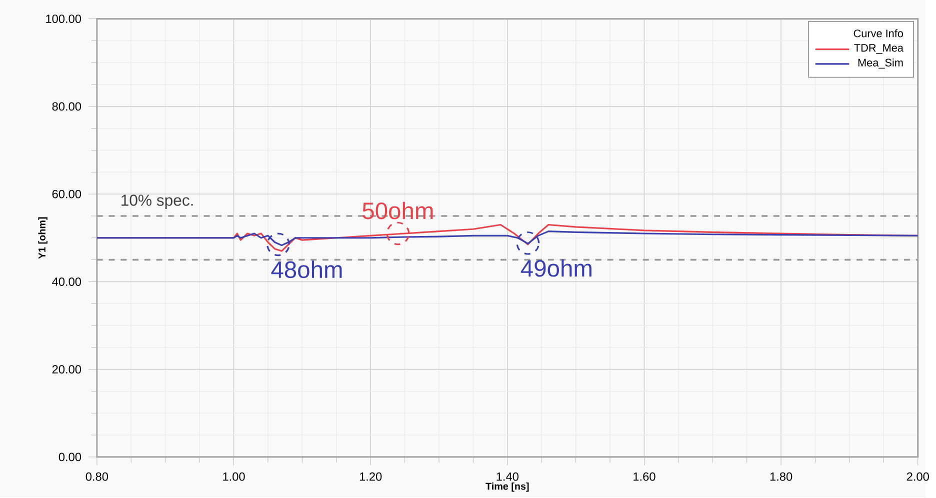 The height and width of the screenshot is (498, 936). I want to click on legend-title: Curve Info, so click(878, 33).